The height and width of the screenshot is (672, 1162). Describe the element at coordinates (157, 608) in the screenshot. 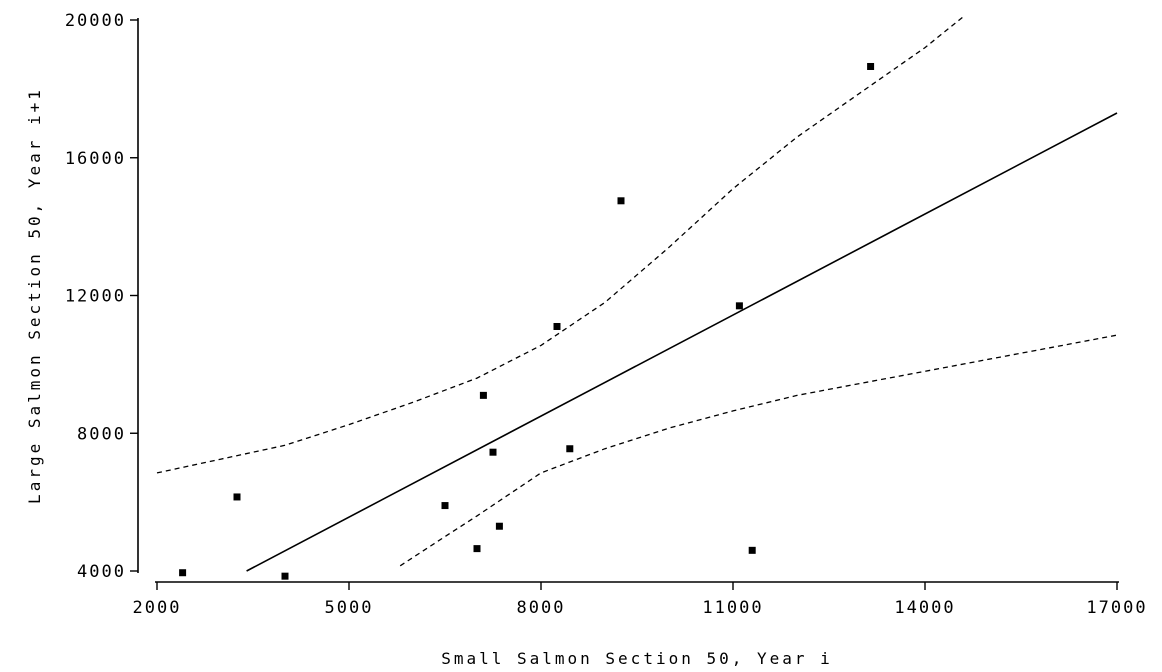

I see `x-tick-label: 2000` at that location.